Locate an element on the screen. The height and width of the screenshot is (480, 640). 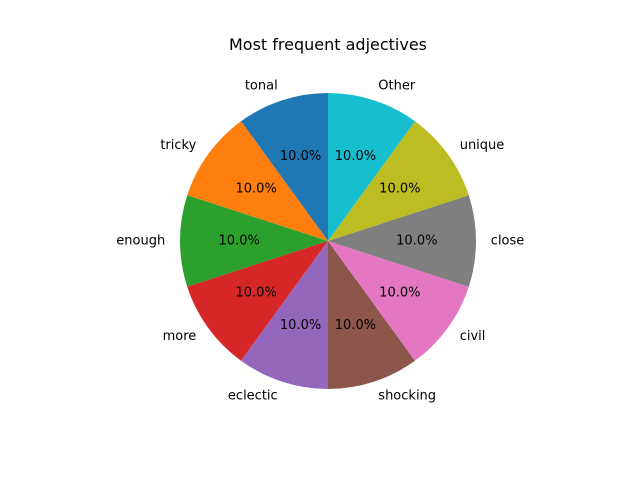
slice-label-civil: civil is located at coordinates (473, 336).